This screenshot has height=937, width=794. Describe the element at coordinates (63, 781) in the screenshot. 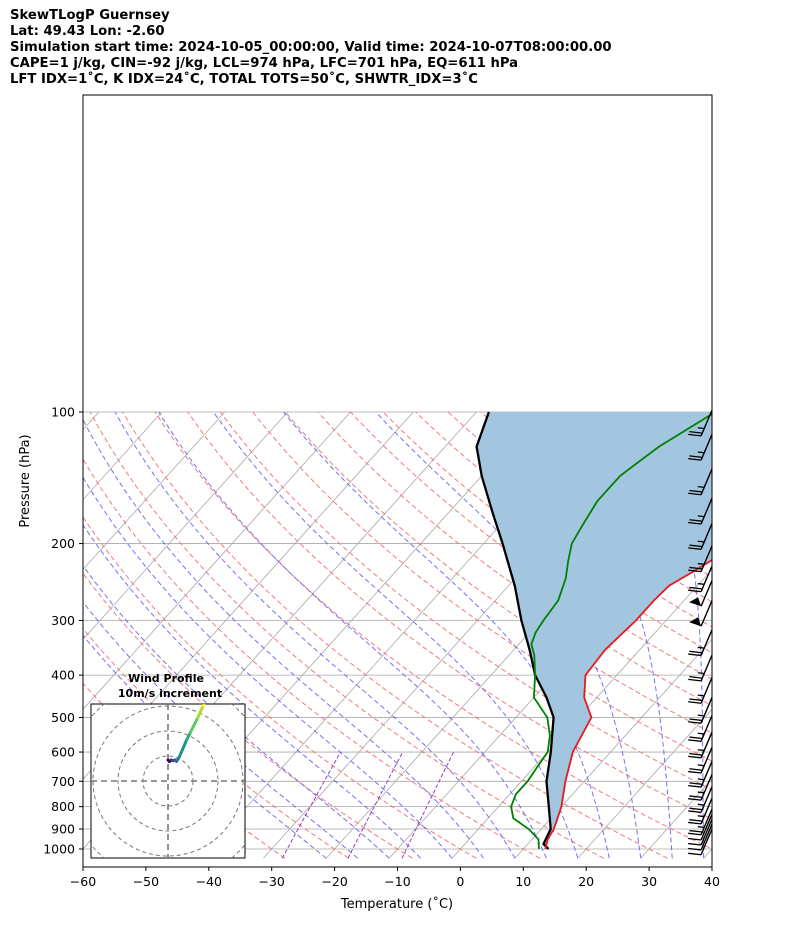

I see `y-tick-label: 700` at that location.